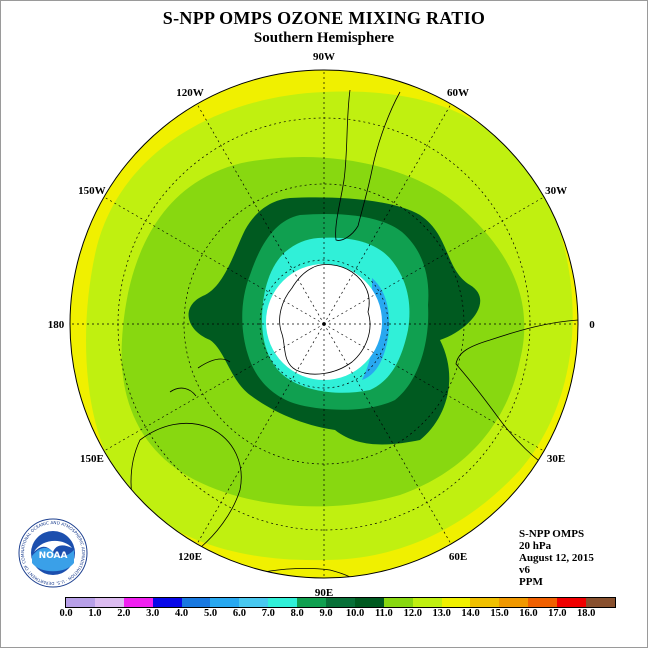 This screenshot has width=648, height=648. I want to click on colorbar-tick-label: 6.0, so click(239, 613).